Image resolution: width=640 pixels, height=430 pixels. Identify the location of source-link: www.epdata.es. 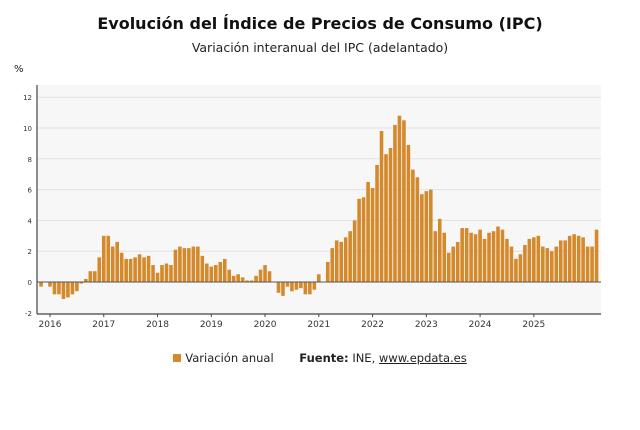
(422, 358).